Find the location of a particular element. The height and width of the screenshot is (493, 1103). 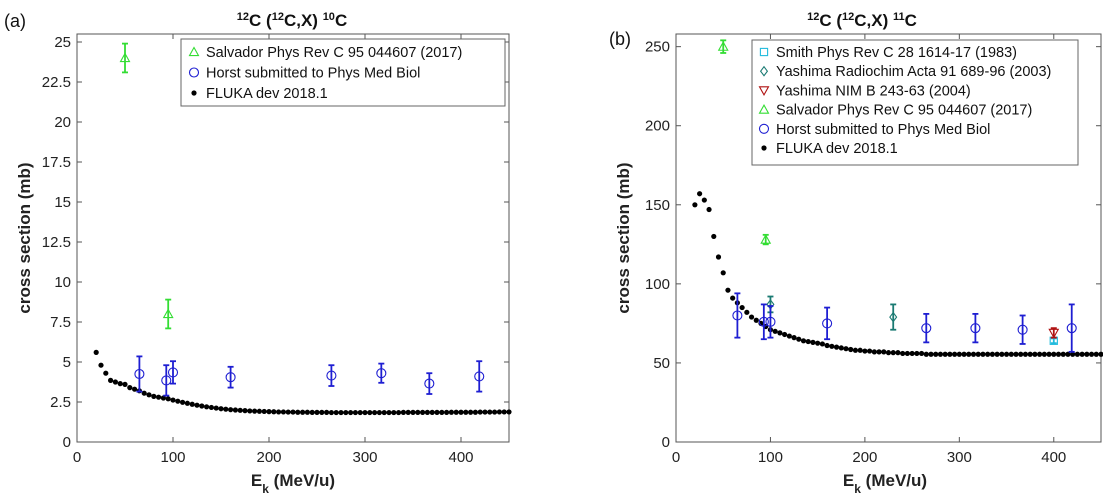

panel-b-x-axis-label: Ek (MeV/u) is located at coordinates (885, 482).